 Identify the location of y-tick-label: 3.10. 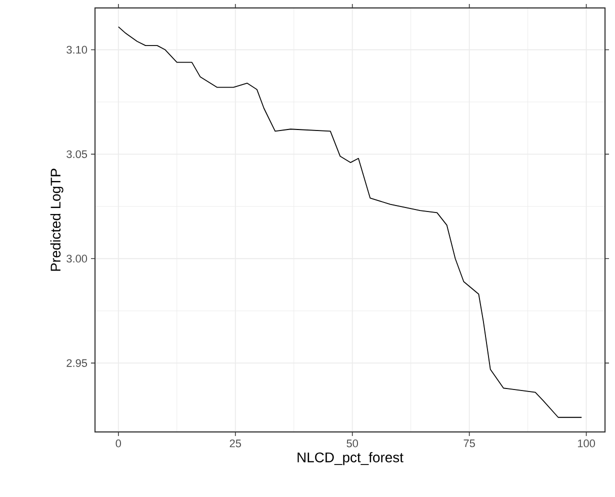
(77, 50).